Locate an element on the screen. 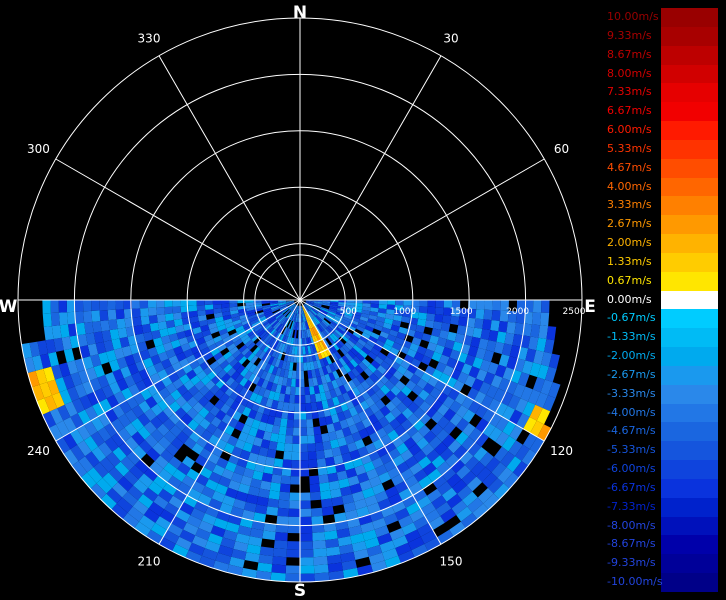 This screenshot has height=600, width=726. legend-label: 8.67m/s is located at coordinates (629, 54).